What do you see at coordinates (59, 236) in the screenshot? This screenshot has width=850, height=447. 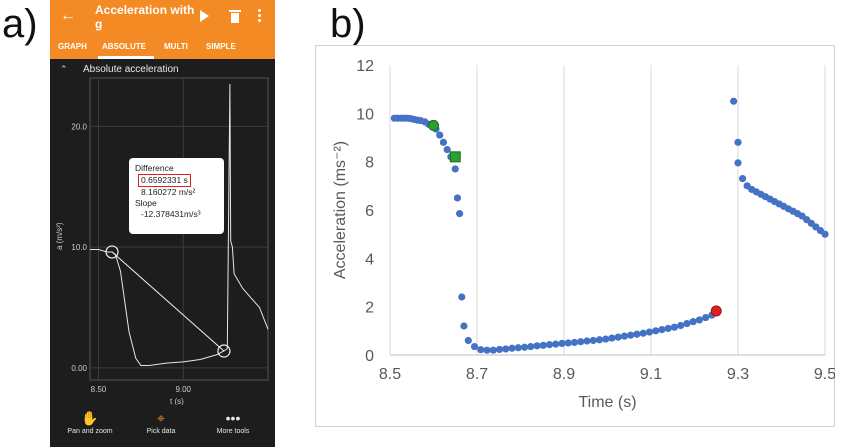 I see `y-axis-label: a (m/s²)` at bounding box center [59, 236].